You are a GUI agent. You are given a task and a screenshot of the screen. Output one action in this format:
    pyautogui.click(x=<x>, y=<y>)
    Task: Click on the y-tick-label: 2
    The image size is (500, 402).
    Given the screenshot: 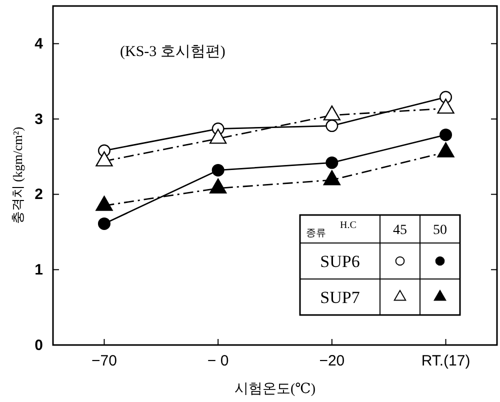 What is the action you would take?
    pyautogui.click(x=38, y=195)
    